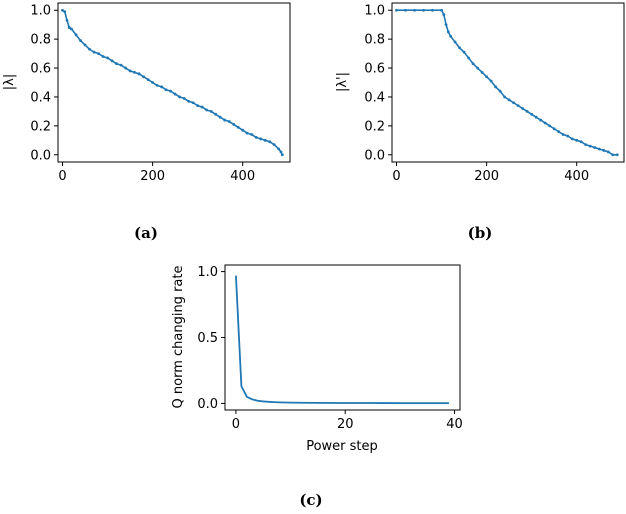  I want to click on series-trace-b, so click(507, 82).